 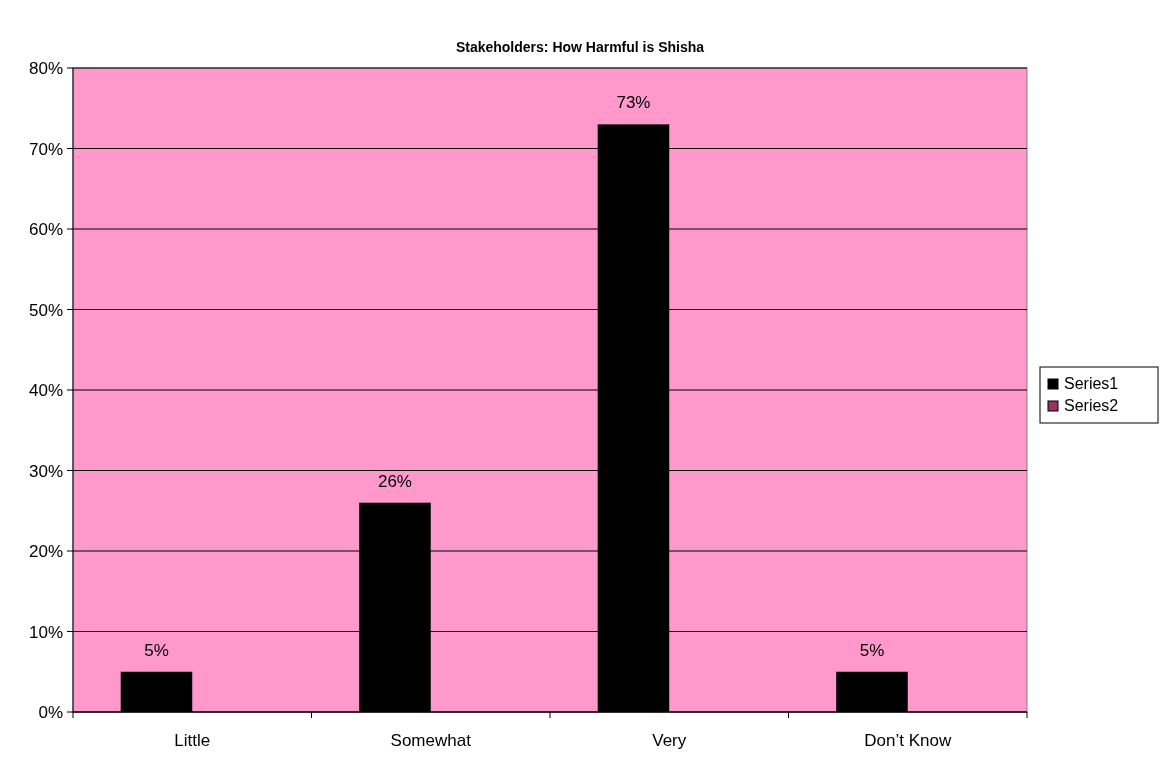 What do you see at coordinates (45, 68) in the screenshot?
I see `y-tick-label: 80%` at bounding box center [45, 68].